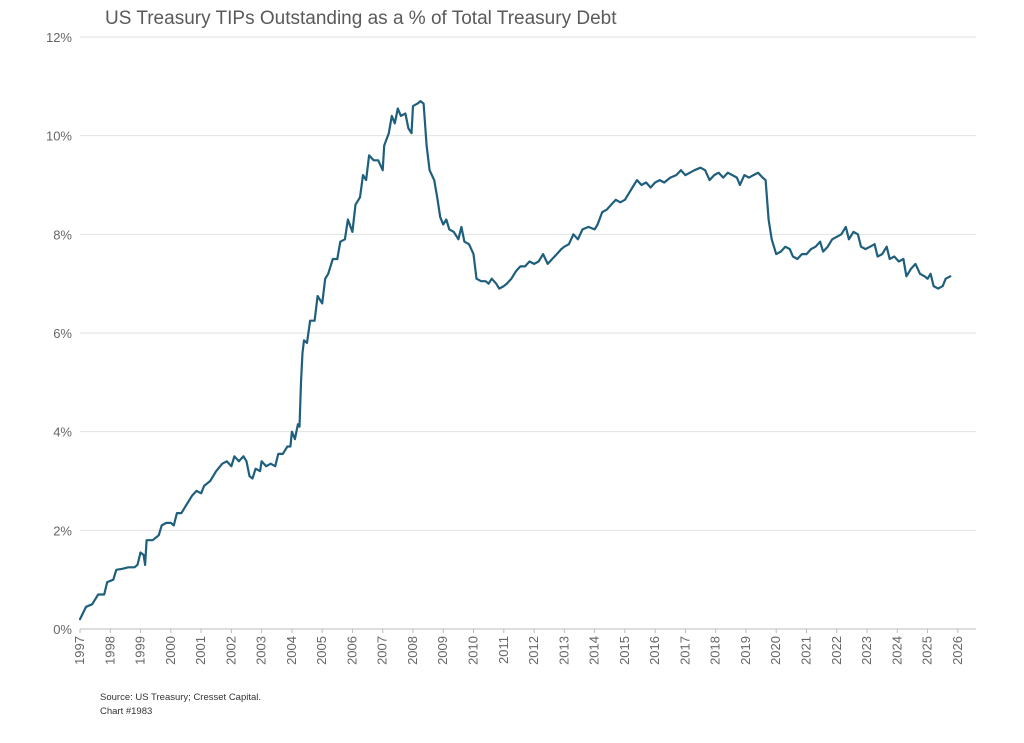 The image size is (1024, 743). What do you see at coordinates (563, 650) in the screenshot?
I see `x-tick-label: 2013` at bounding box center [563, 650].